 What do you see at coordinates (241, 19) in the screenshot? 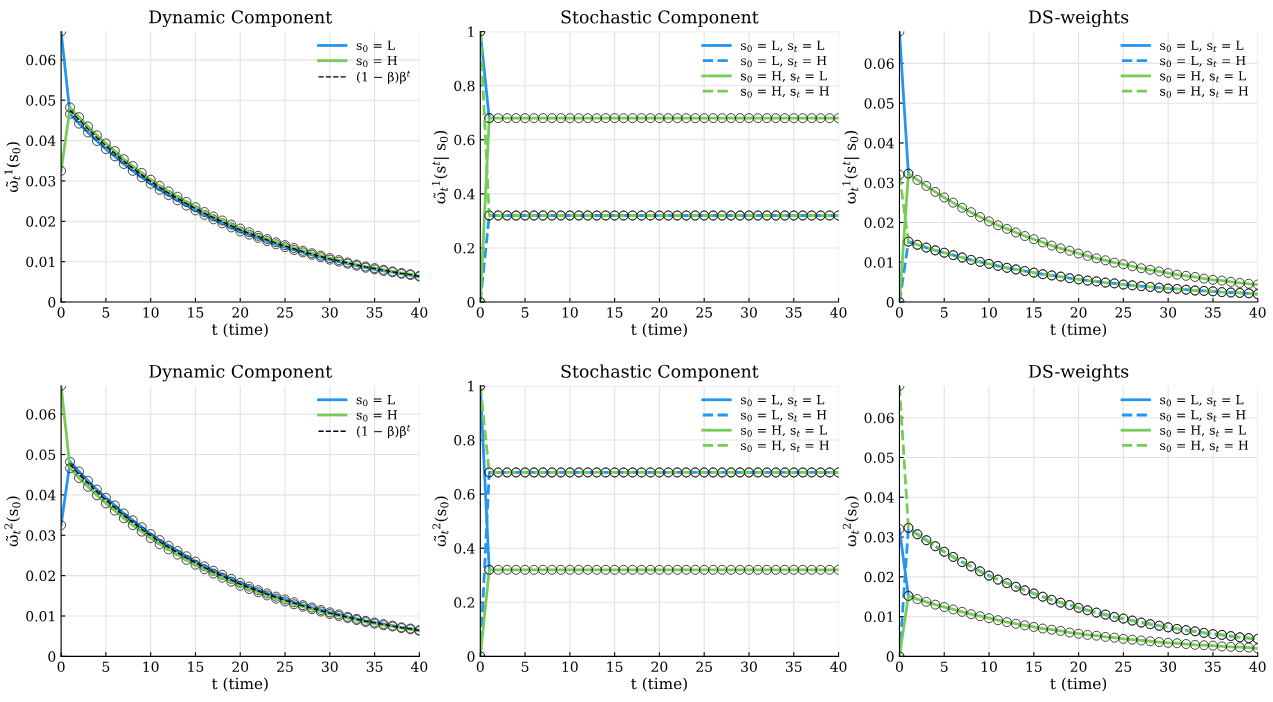
I see `chart-title: Dynamic Component` at bounding box center [241, 19].